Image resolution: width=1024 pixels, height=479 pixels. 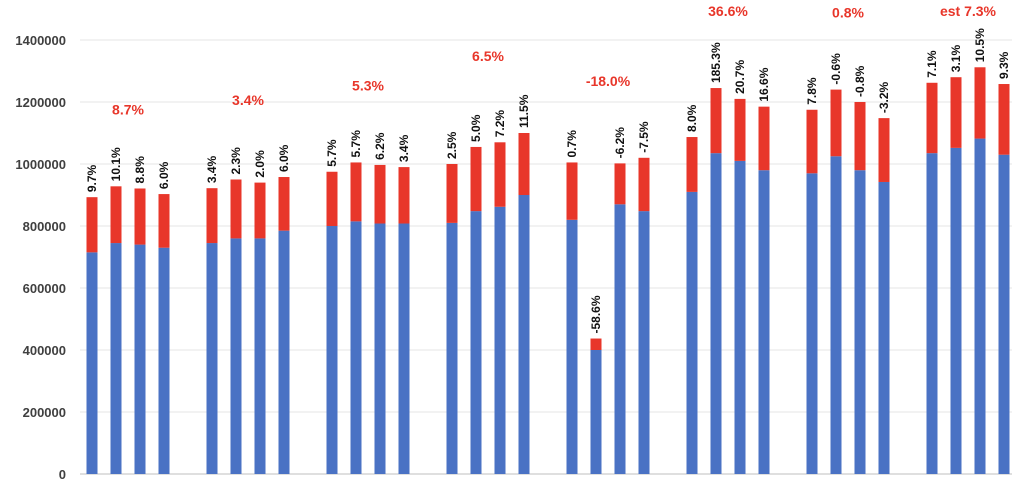 I want to click on bar-value-label: -3.2%, so click(x=884, y=97).